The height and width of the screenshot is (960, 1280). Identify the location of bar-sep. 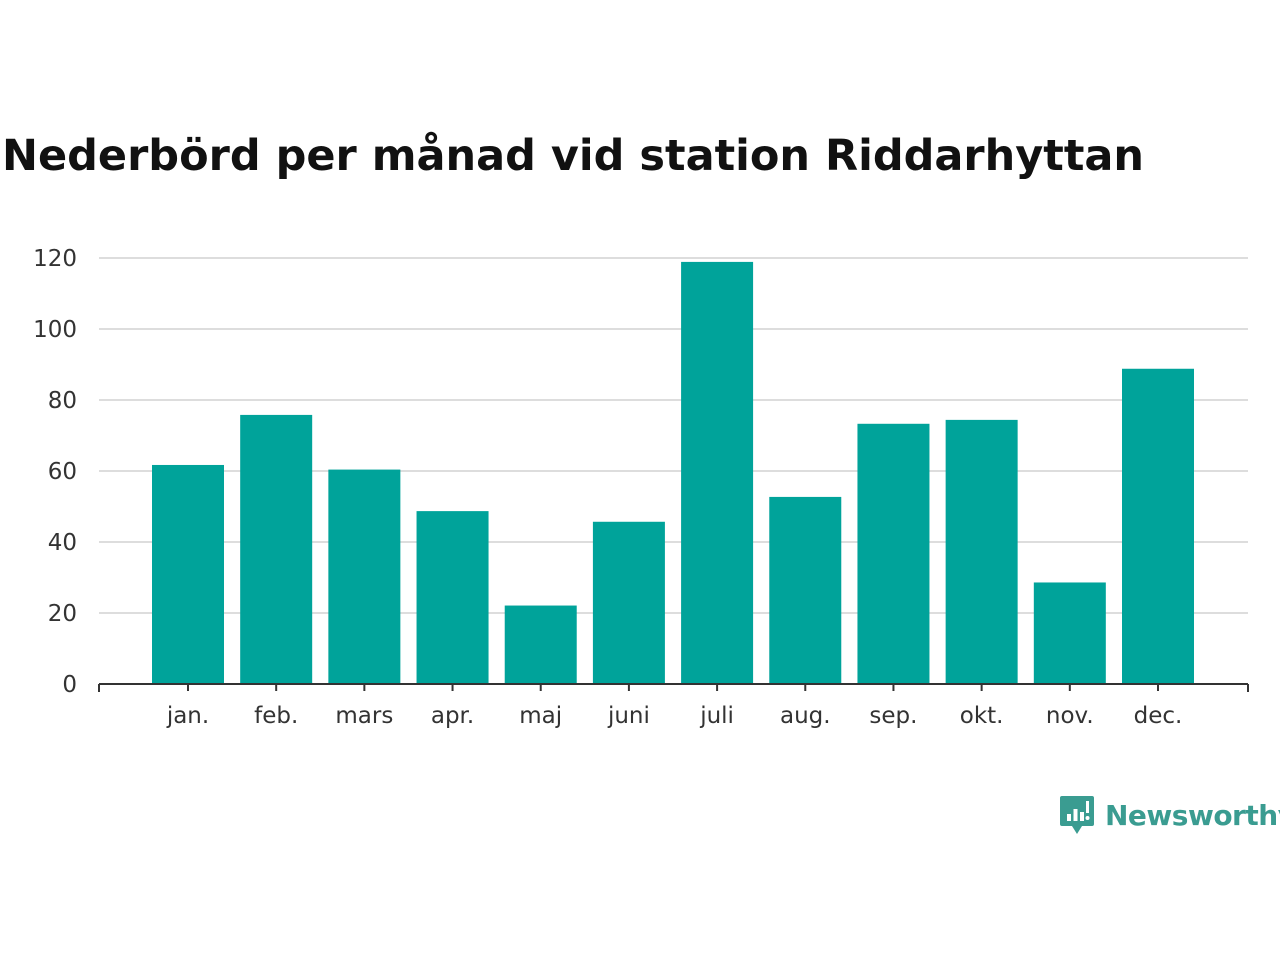
(893, 553).